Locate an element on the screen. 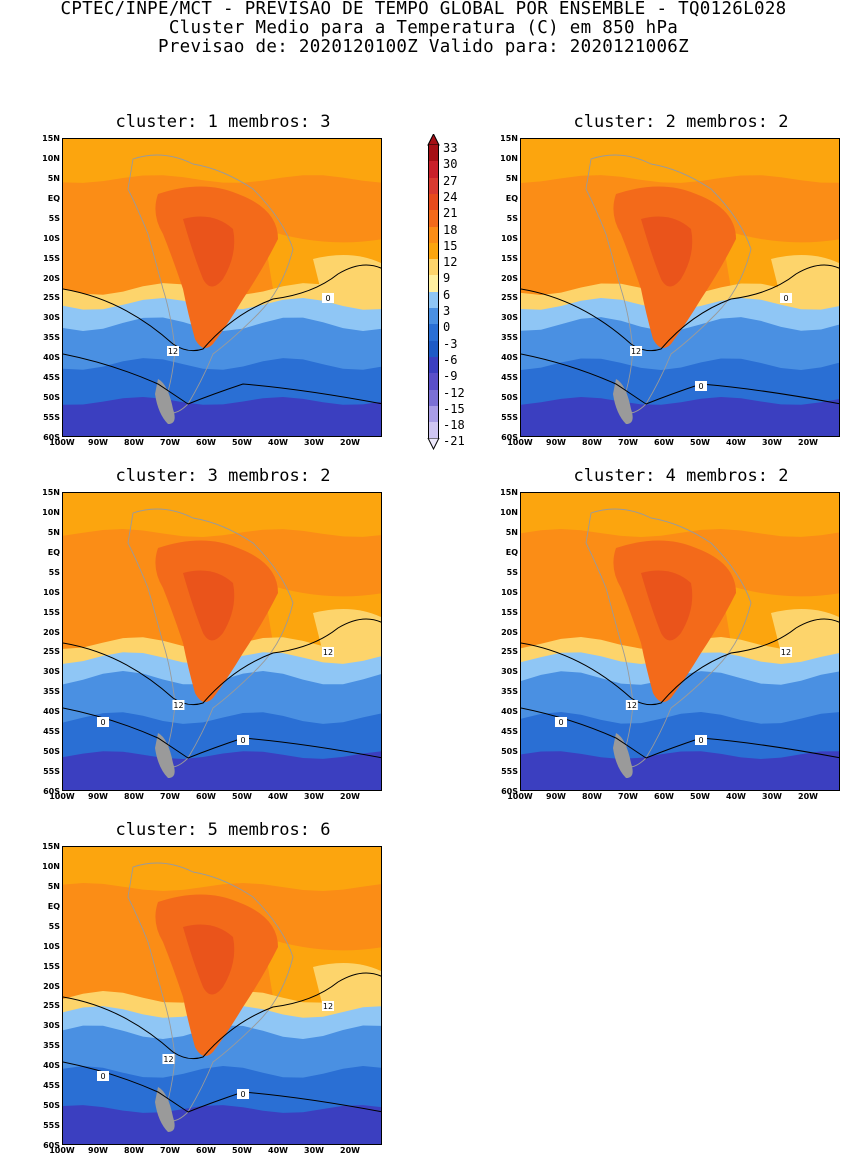  lat-tick-label: 60S is located at coordinates (509, 437).